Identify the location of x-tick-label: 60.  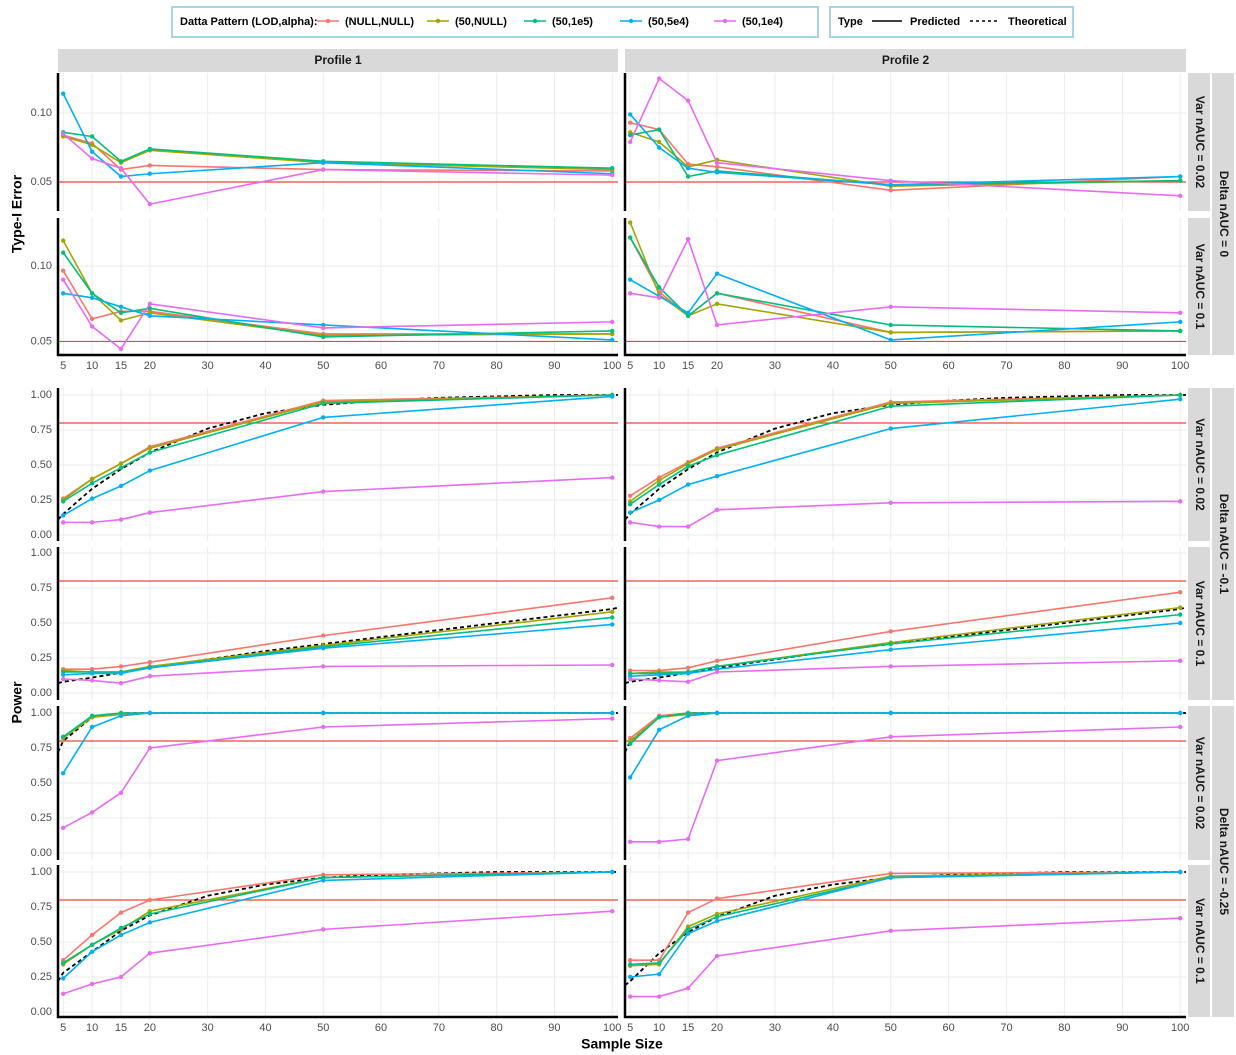
(381, 1028).